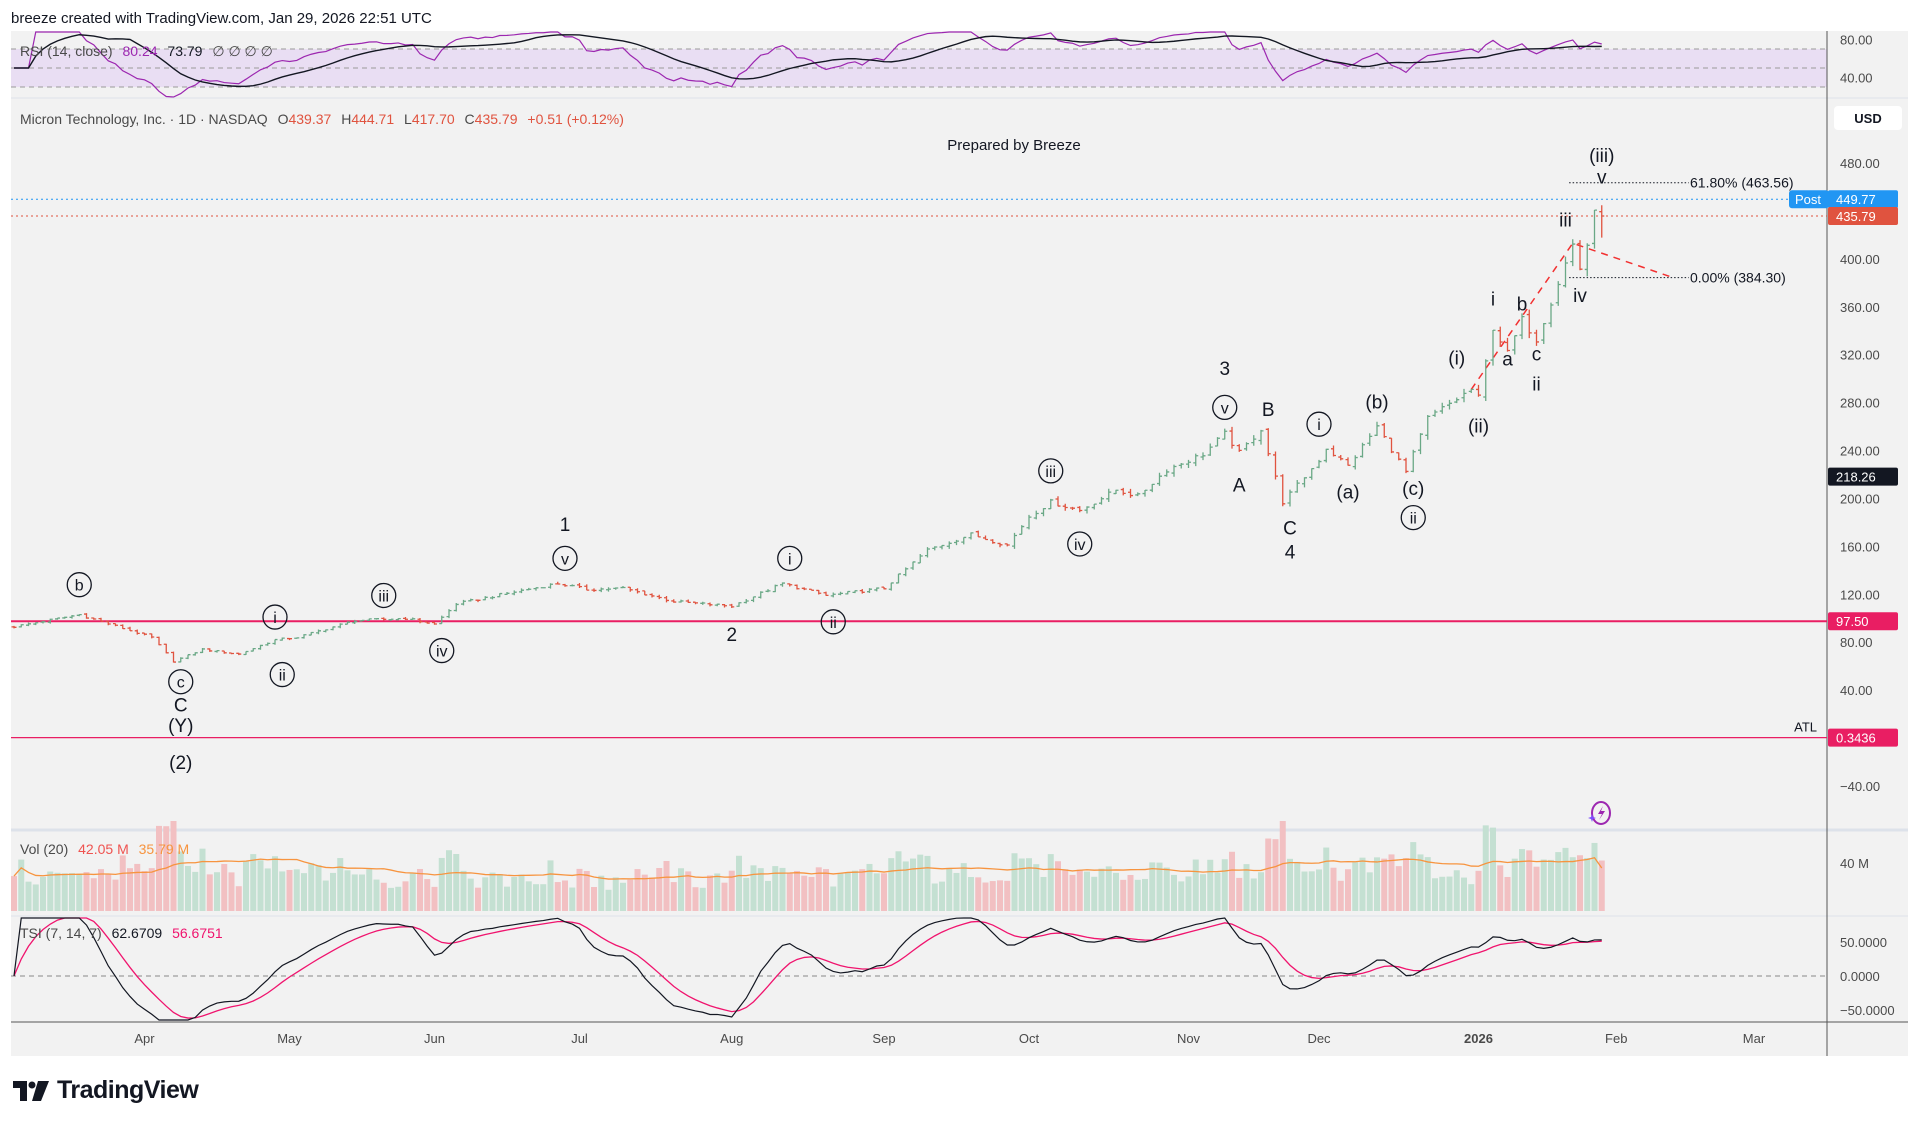 Image resolution: width=1920 pixels, height=1125 pixels. What do you see at coordinates (1347, 492) in the screenshot?
I see `wave-label: (a)` at bounding box center [1347, 492].